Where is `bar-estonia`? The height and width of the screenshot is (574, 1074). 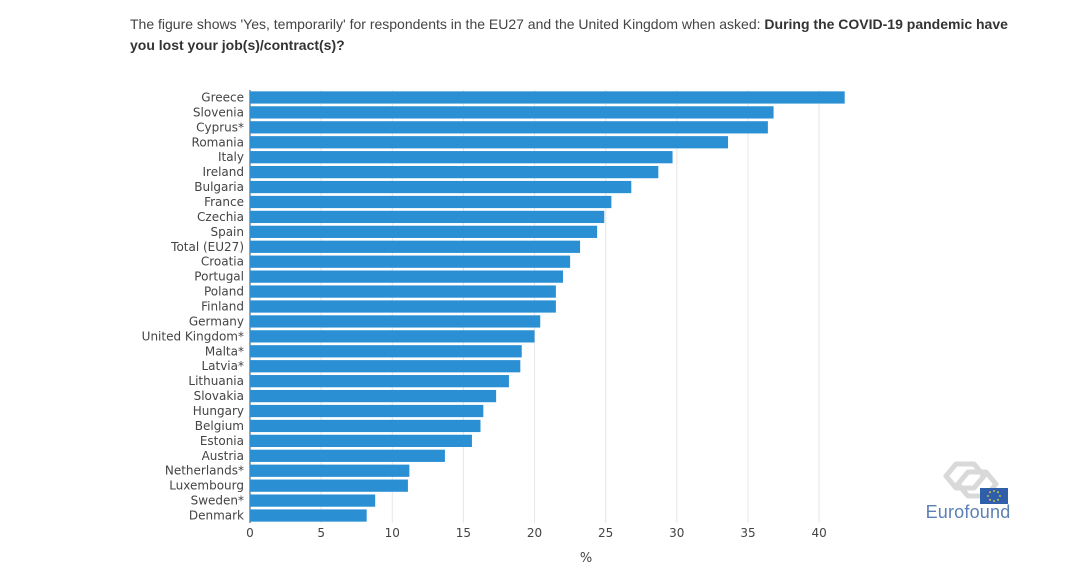 bar-estonia is located at coordinates (361, 441).